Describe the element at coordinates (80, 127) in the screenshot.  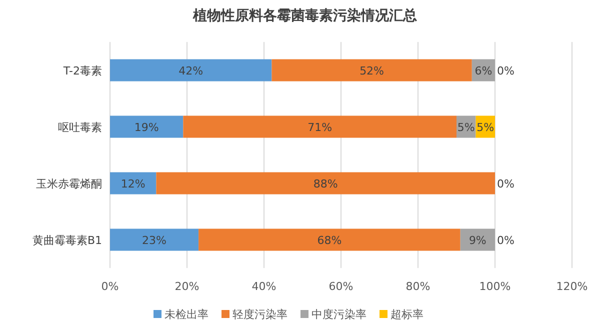
I see `y-tick-label: 呕吐毒素` at that location.